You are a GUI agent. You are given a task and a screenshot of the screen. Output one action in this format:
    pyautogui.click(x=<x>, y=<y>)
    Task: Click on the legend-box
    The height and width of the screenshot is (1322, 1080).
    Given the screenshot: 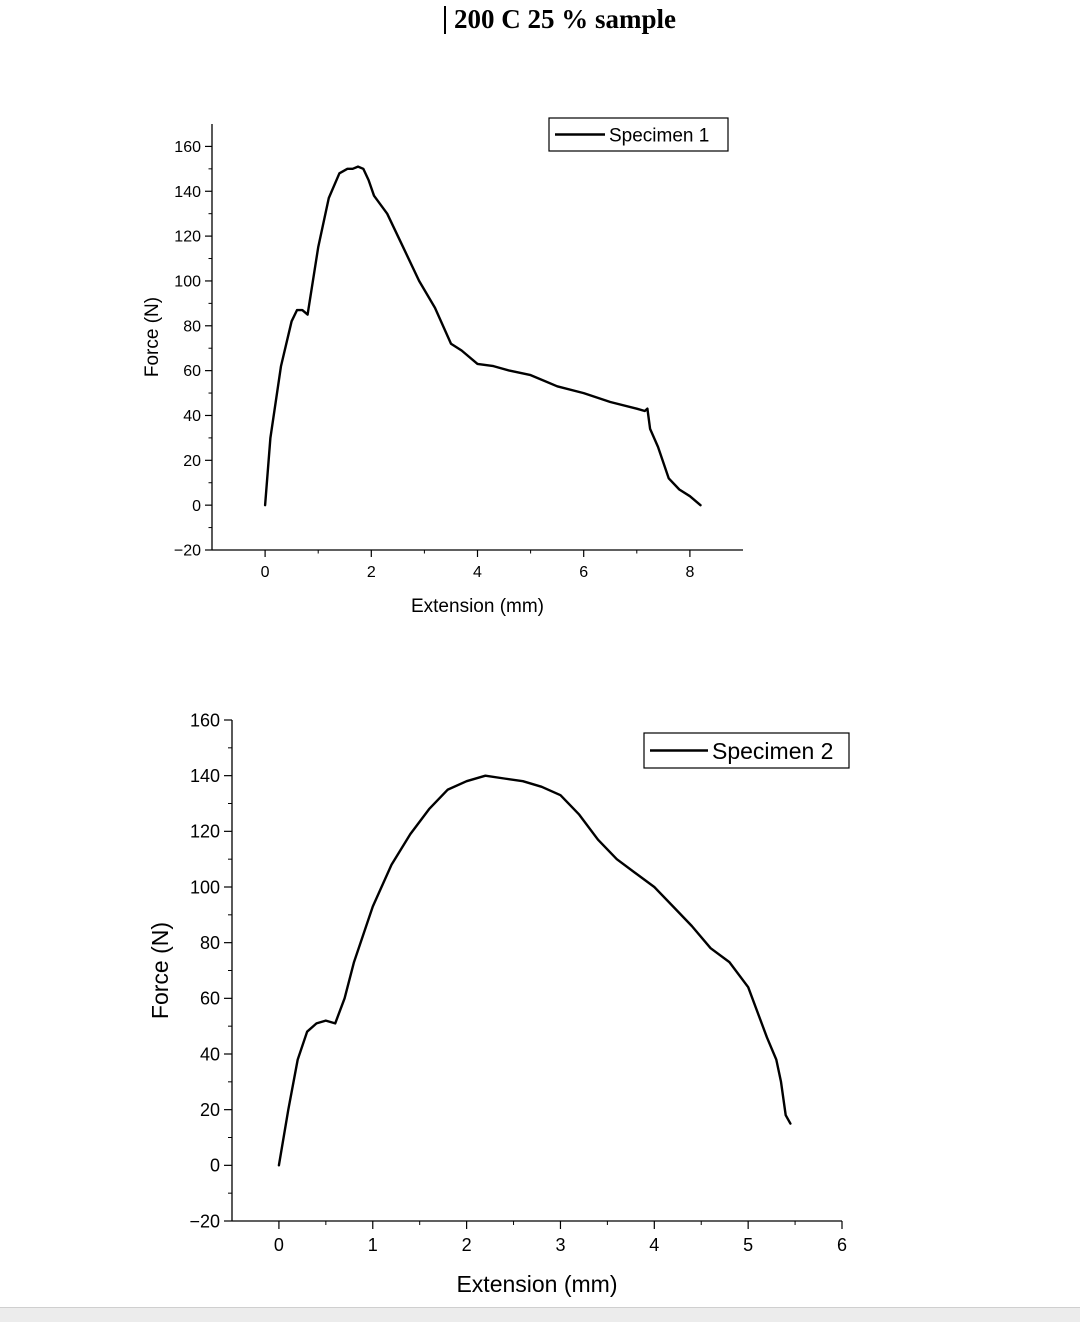 What is the action you would take?
    pyautogui.click(x=638, y=134)
    